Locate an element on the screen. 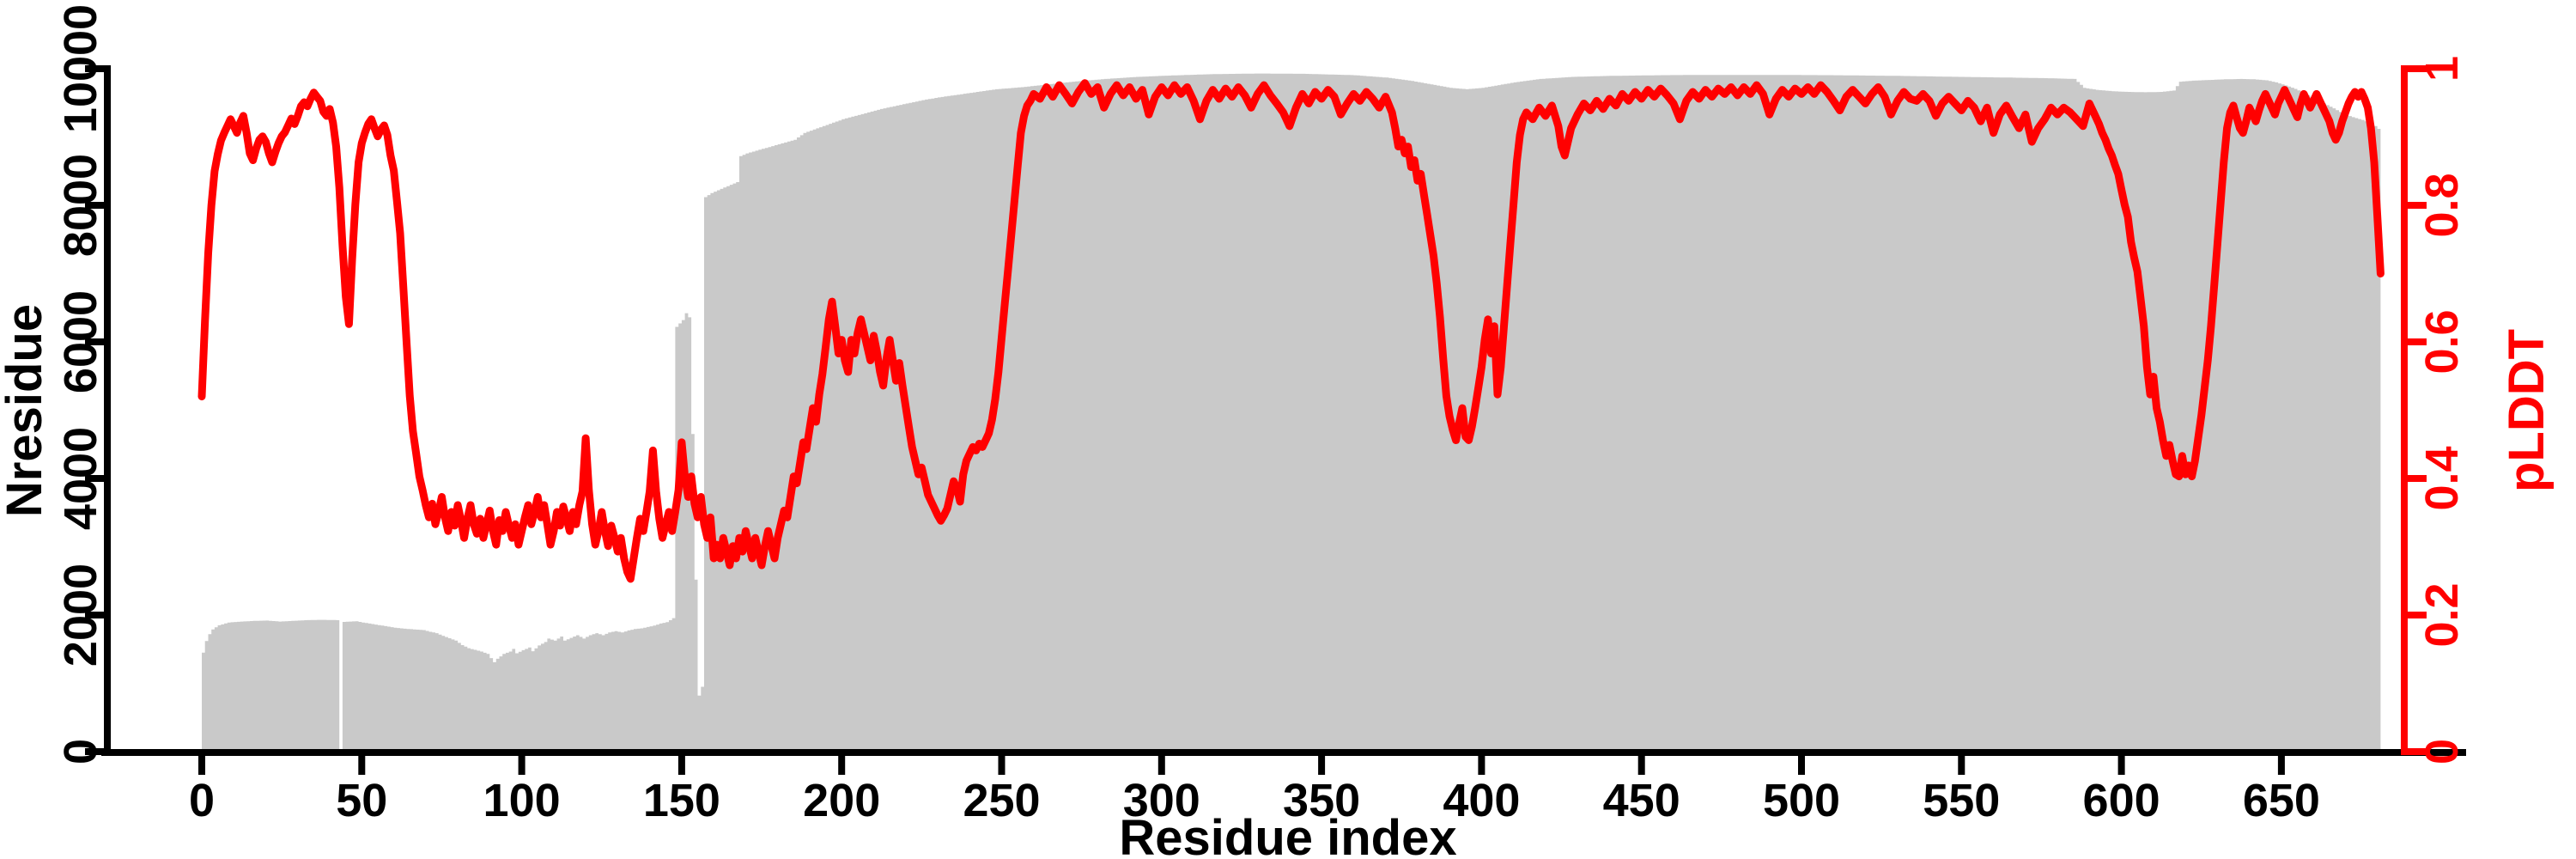 This screenshot has height=859, width=2576. left-tick-label: 4000 is located at coordinates (80, 478).